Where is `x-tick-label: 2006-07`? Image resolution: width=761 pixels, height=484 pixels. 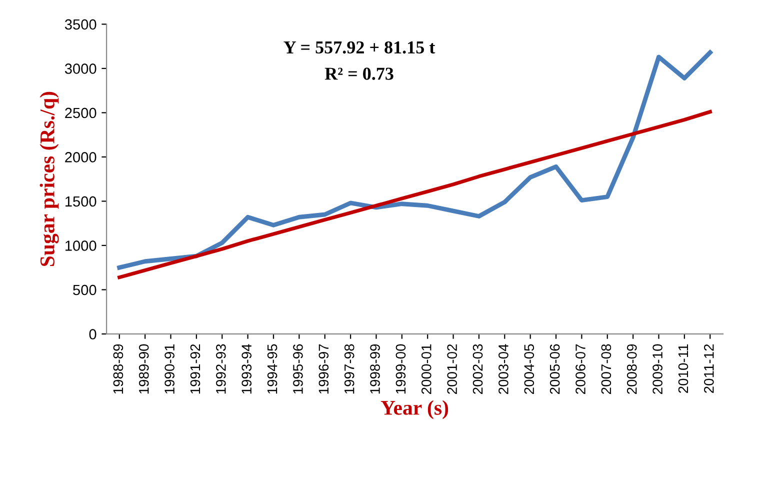
x-tick-label: 2006-07 is located at coordinates (581, 369).